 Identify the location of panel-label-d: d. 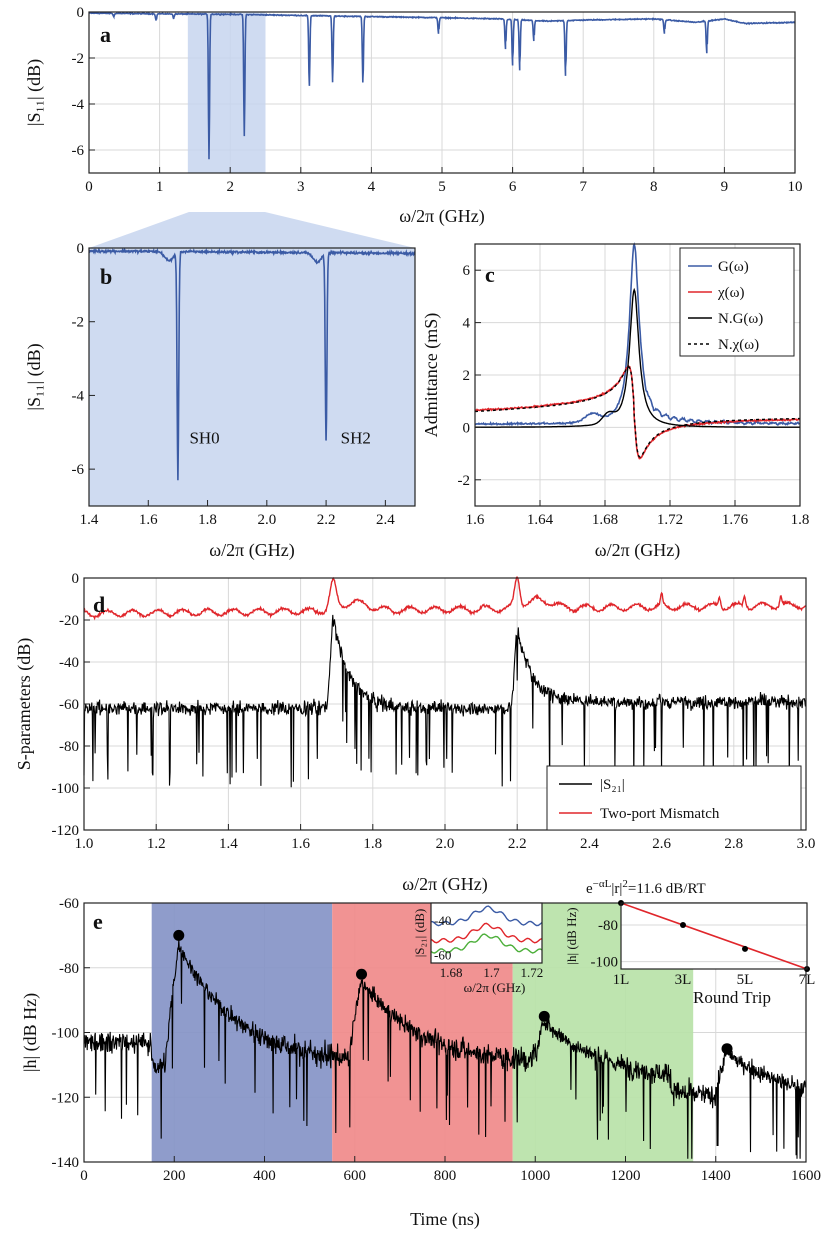
(99, 604).